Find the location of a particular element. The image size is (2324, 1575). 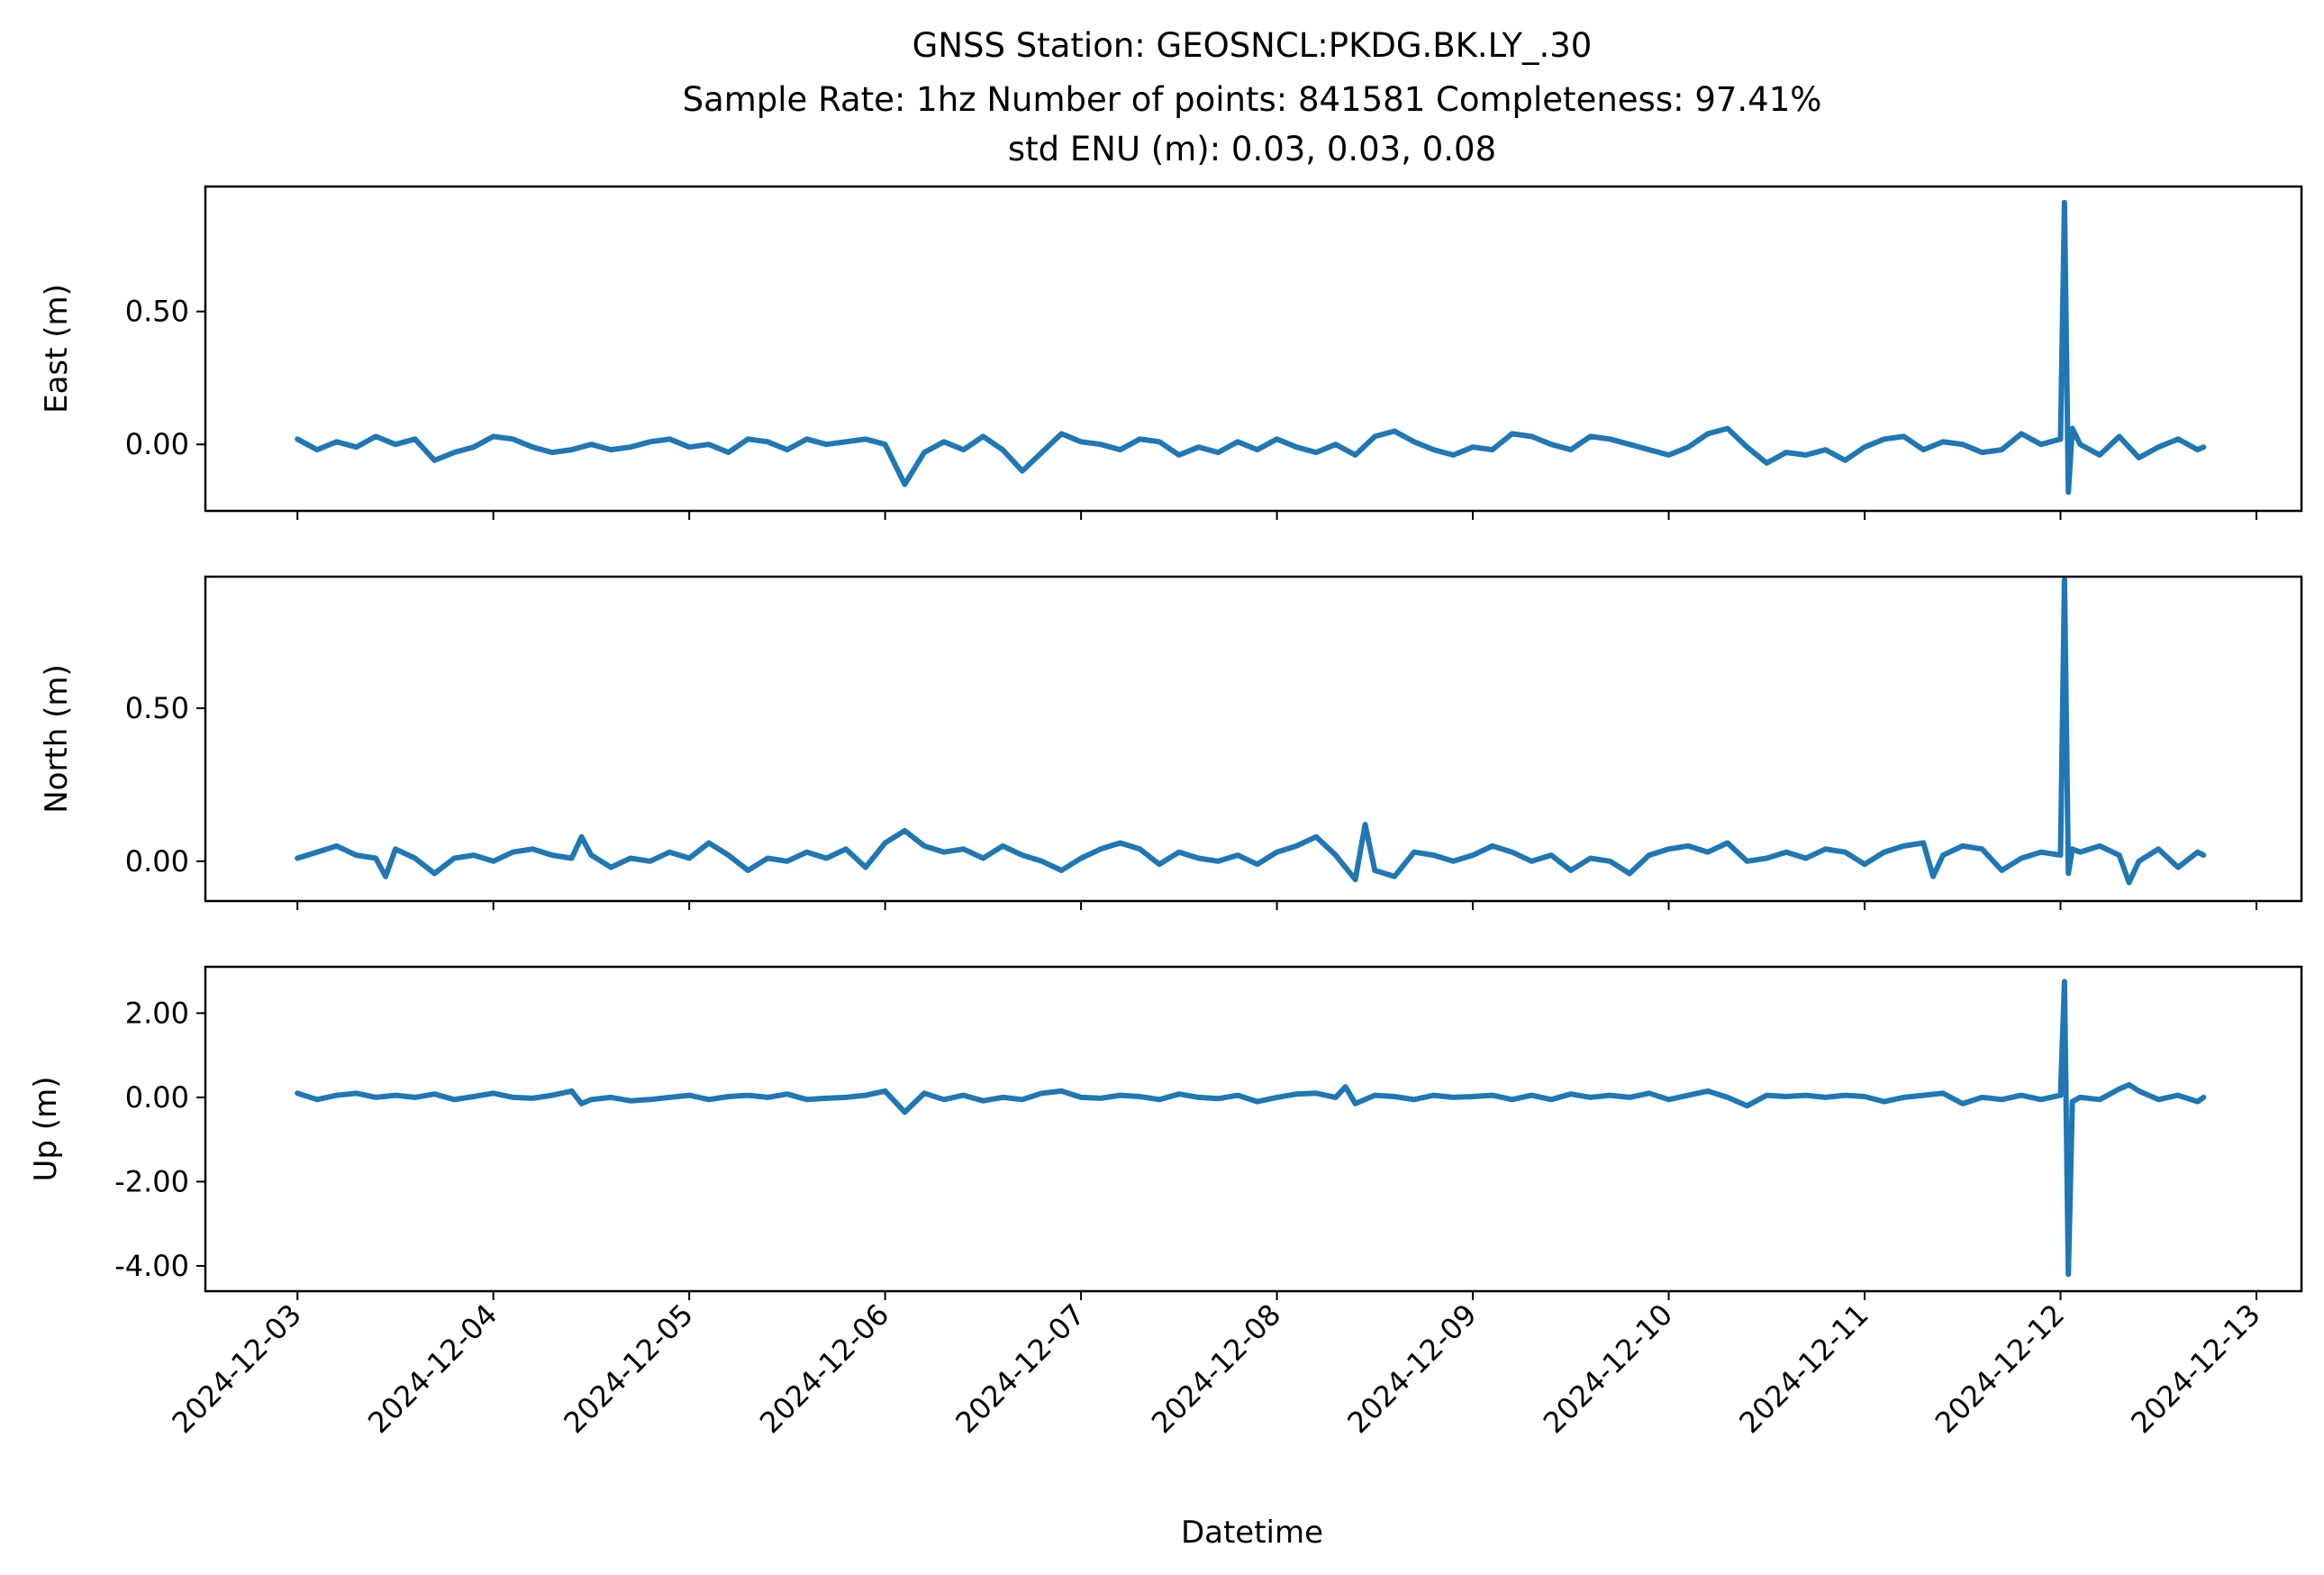

y-axis-label: East (m) is located at coordinates (57, 349).